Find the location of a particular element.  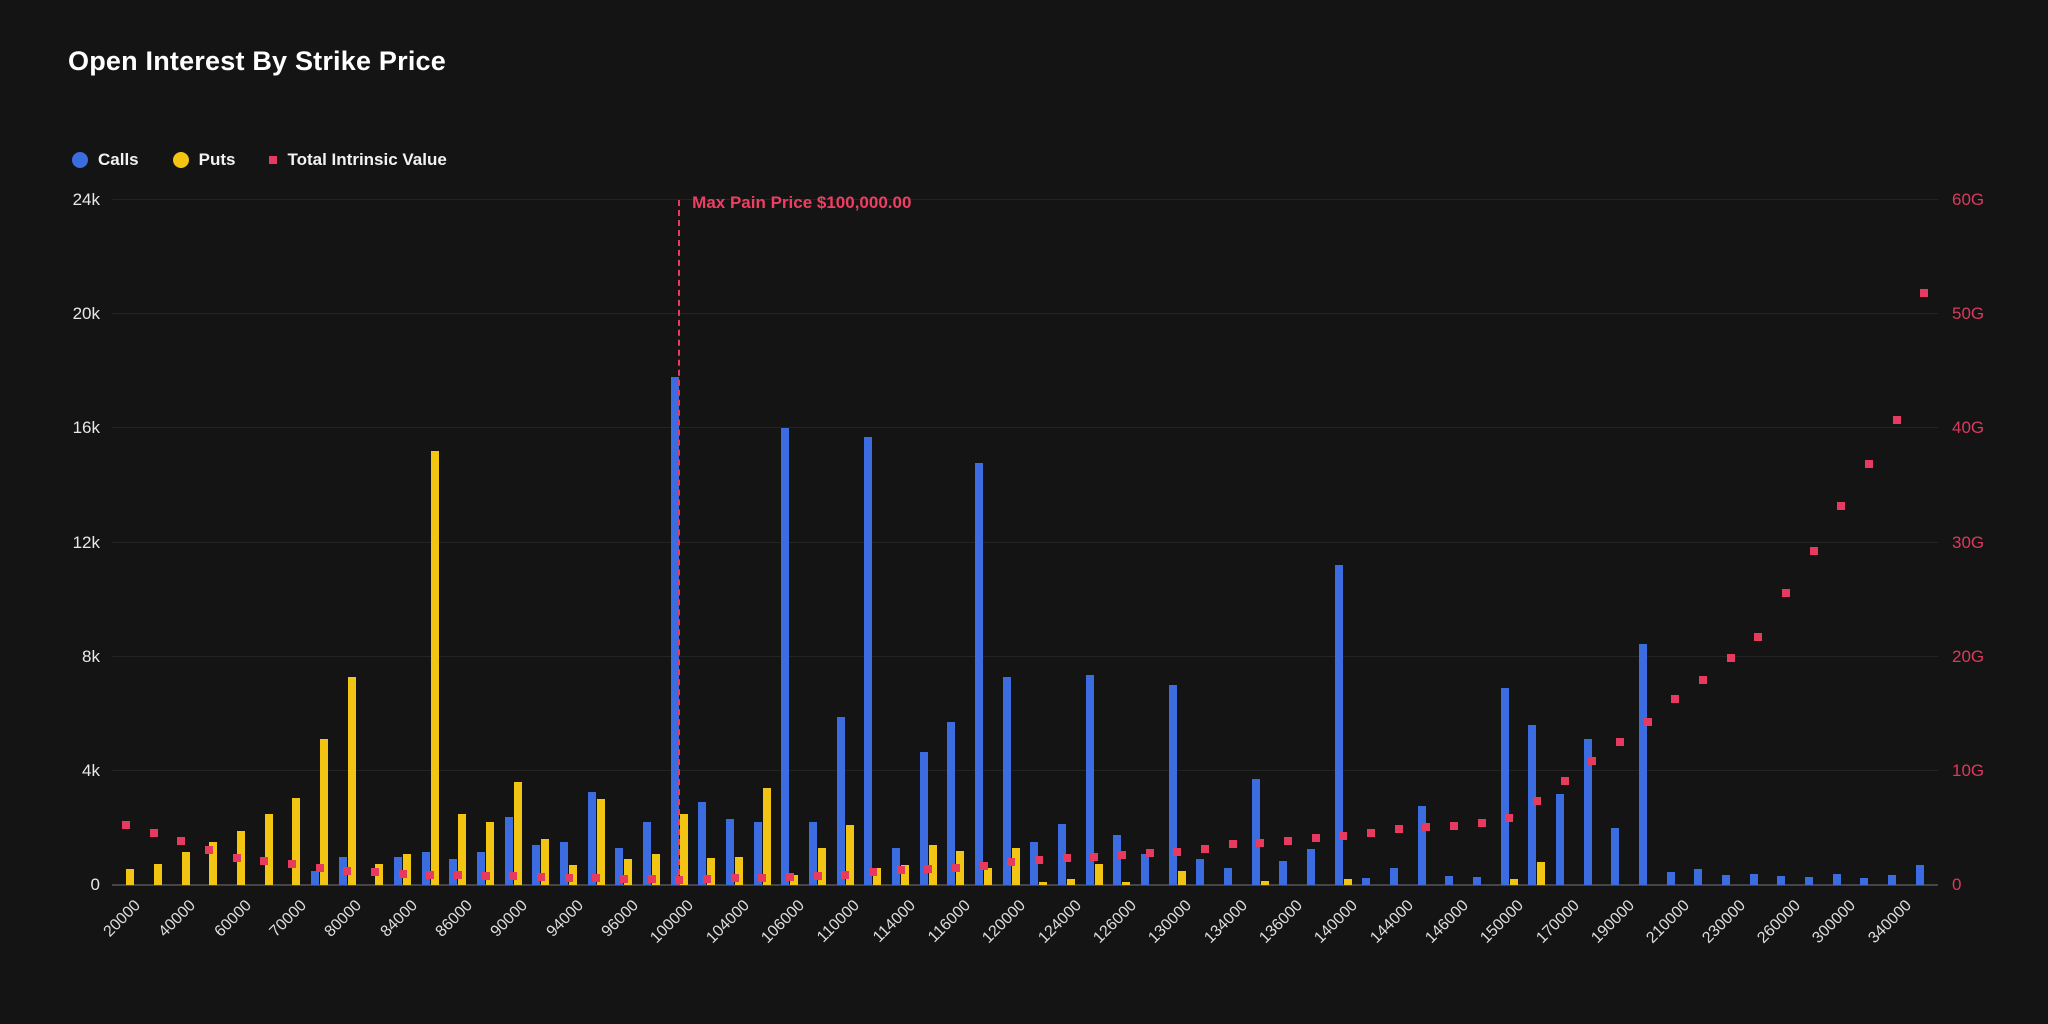

legend-item-puts: Puts is located at coordinates (203, 160).